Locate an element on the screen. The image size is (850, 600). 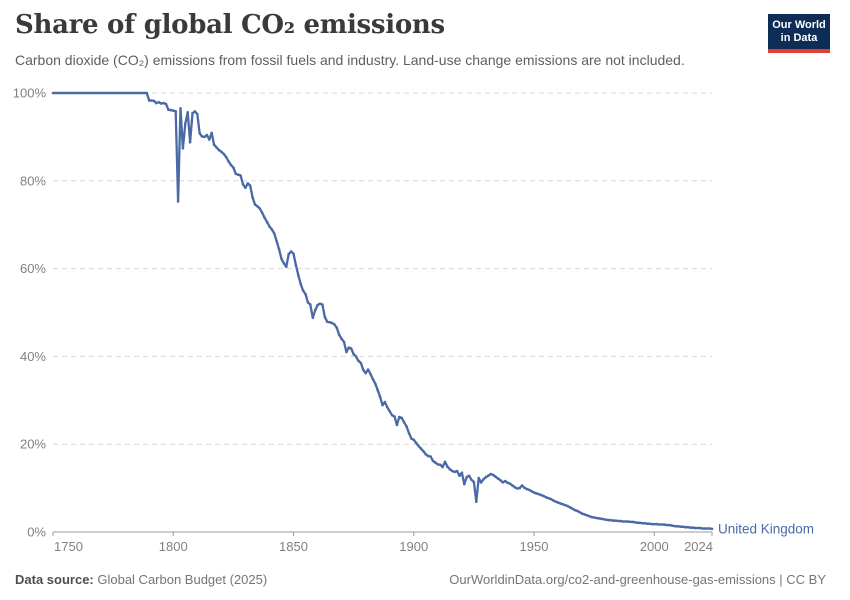
series-end-label: United Kingdom is located at coordinates (766, 528).